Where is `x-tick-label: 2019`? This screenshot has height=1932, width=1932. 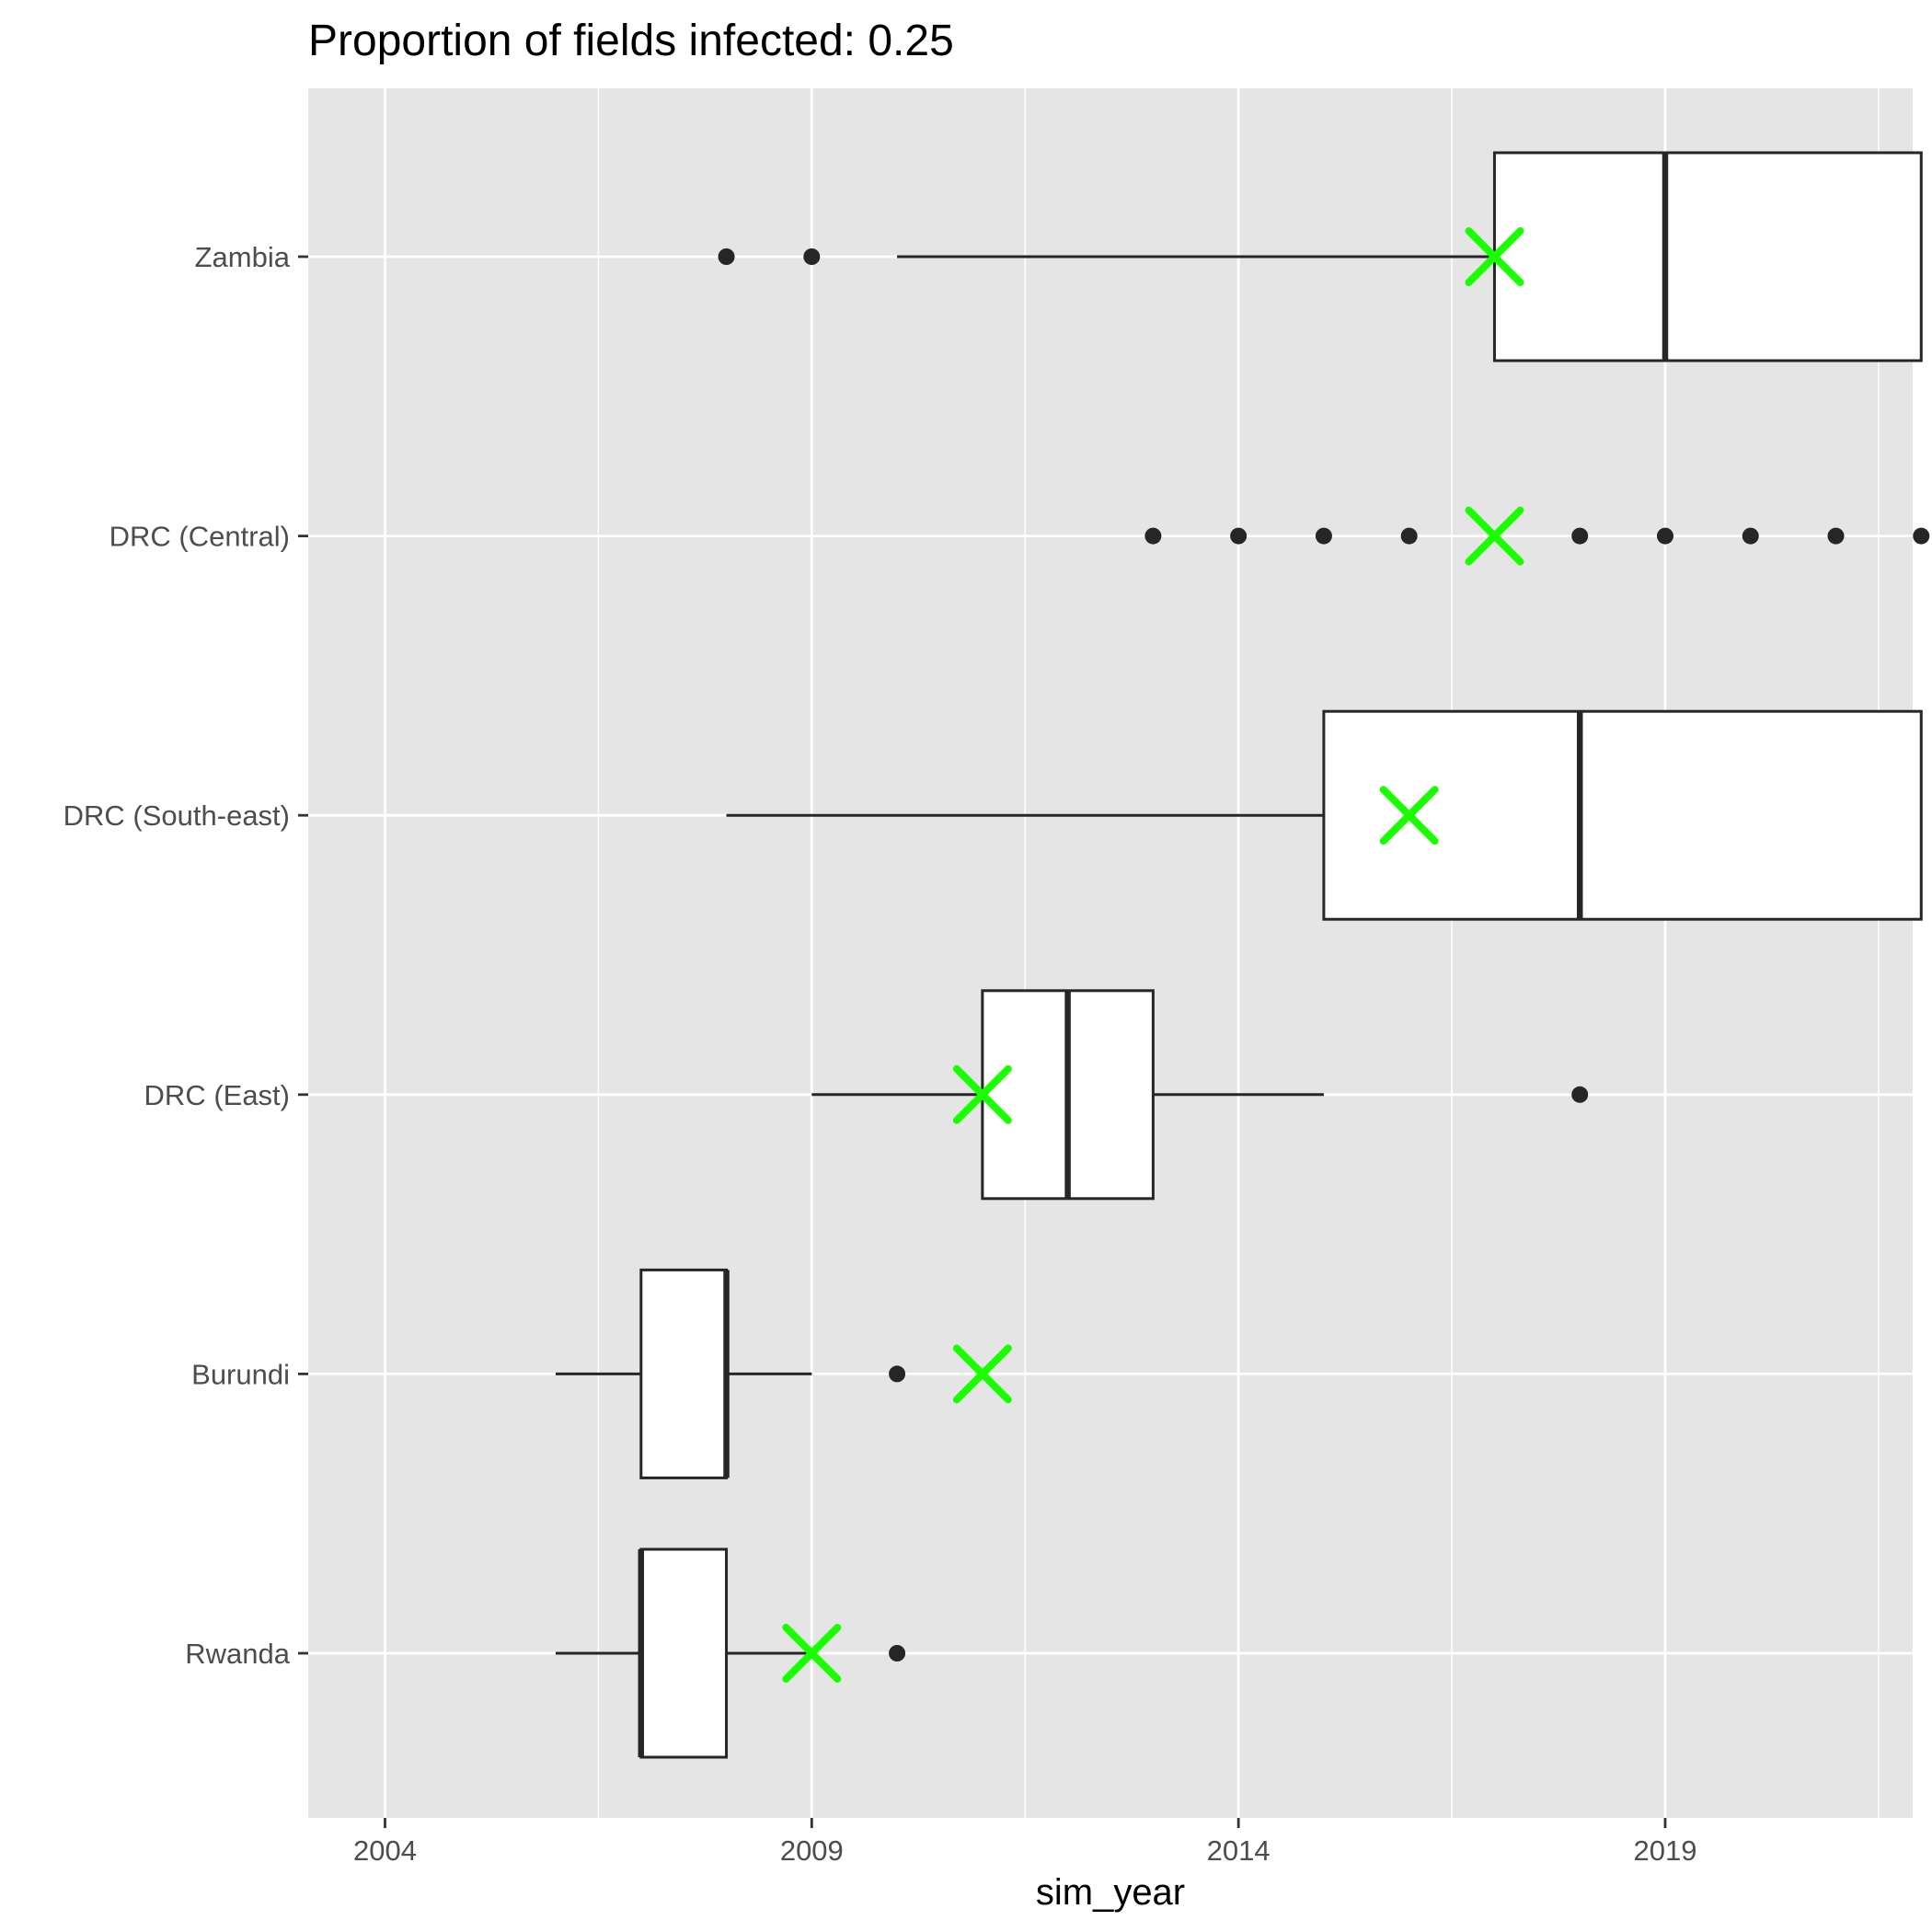
x-tick-label: 2019 is located at coordinates (1664, 1850).